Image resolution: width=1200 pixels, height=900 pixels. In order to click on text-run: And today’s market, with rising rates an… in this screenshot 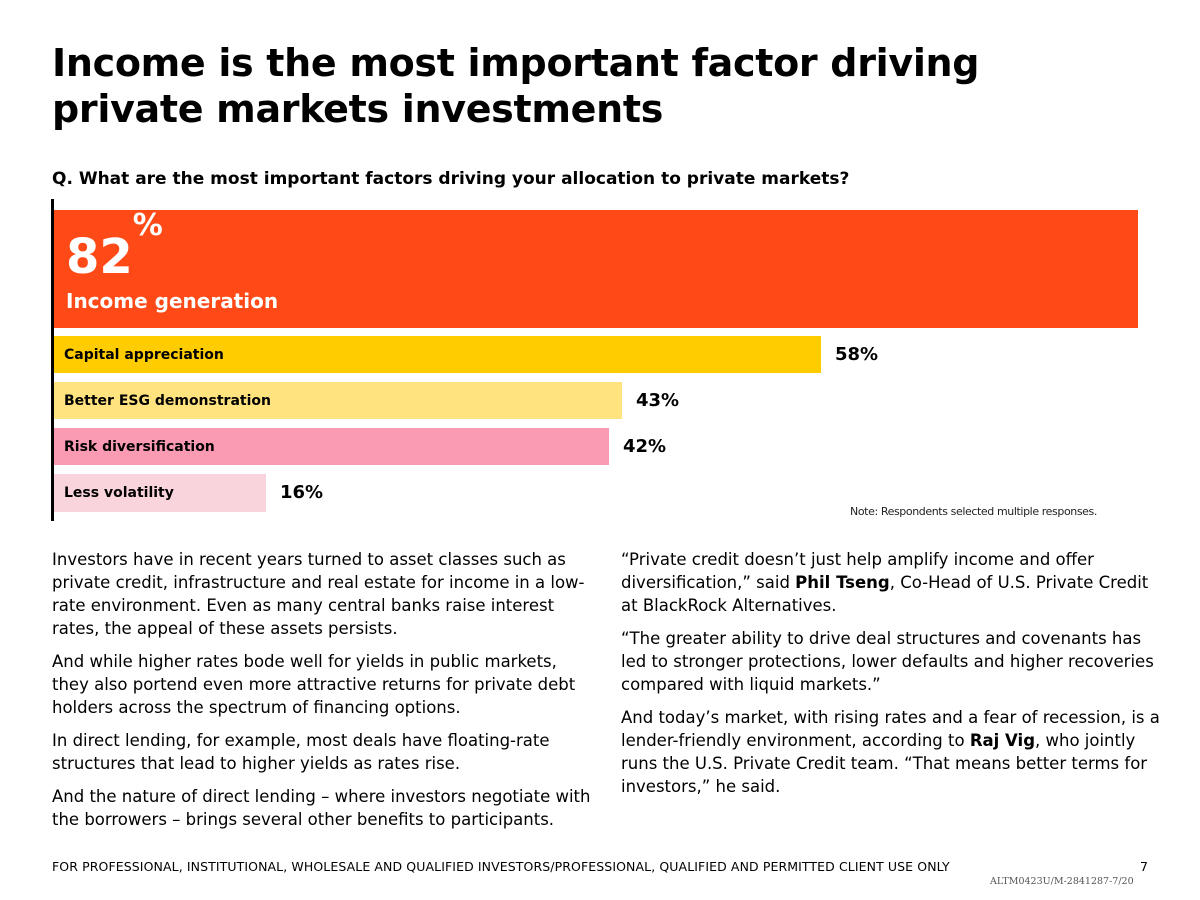, I will do `click(890, 729)`.